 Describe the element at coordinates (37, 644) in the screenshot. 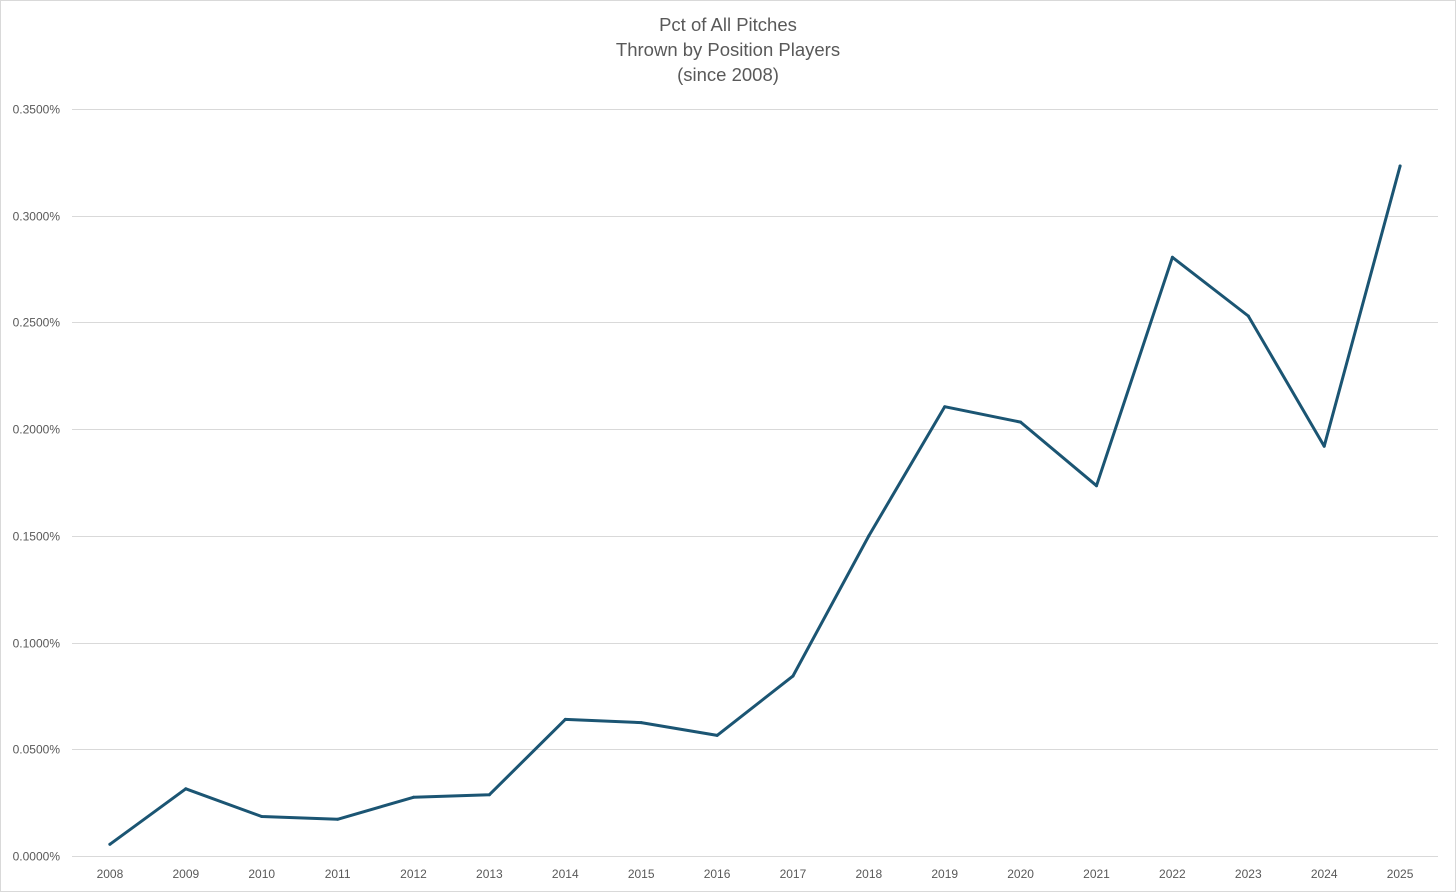

I see `y-tick-label: 0.1000%` at that location.